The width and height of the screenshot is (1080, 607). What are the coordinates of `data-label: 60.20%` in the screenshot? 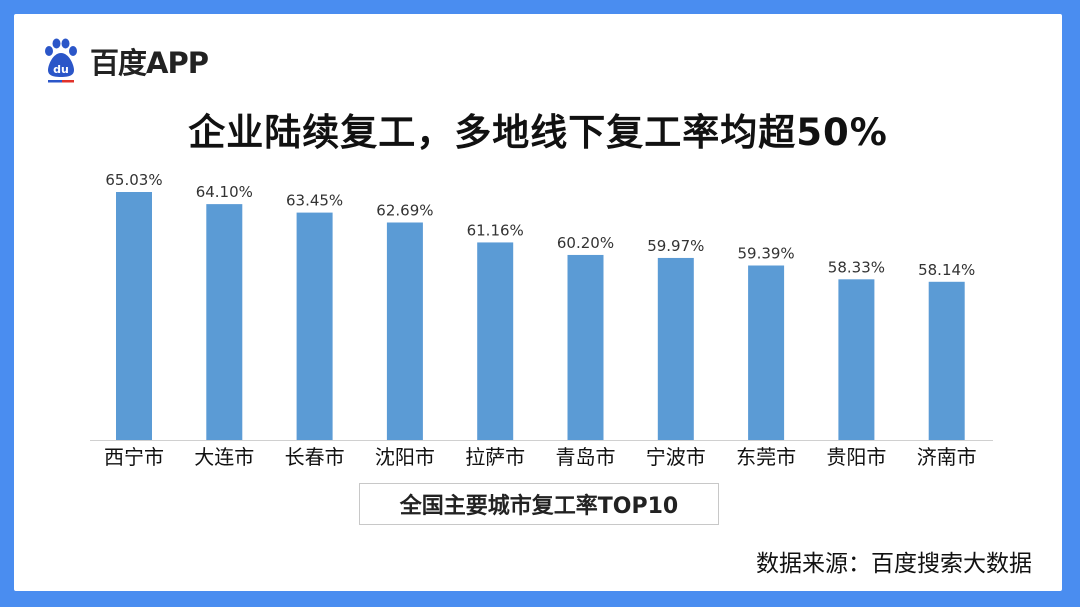 It's located at (585, 243).